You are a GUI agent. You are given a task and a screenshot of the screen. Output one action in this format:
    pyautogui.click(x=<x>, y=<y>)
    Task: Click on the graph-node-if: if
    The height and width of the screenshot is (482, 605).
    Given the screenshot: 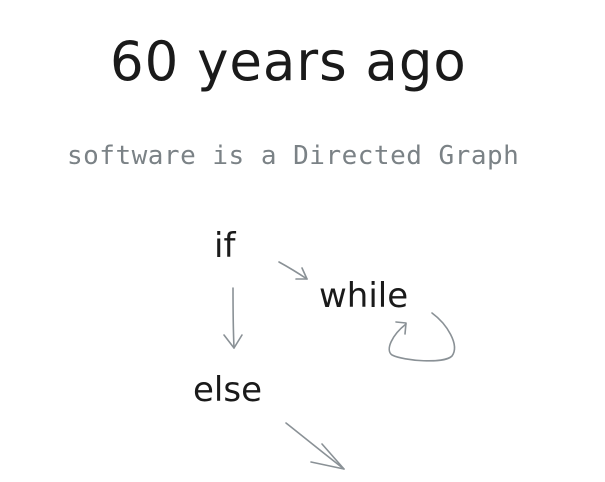 What is the action you would take?
    pyautogui.click(x=225, y=246)
    